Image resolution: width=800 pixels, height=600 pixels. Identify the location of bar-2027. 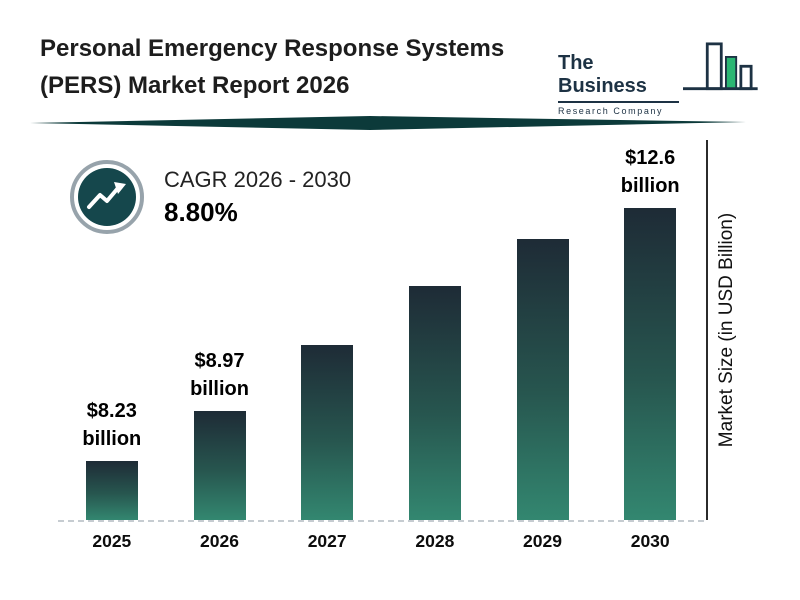
(327, 432).